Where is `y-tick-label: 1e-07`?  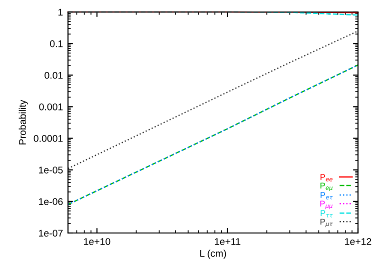 y-tick-label: 1e-07 is located at coordinates (51, 233).